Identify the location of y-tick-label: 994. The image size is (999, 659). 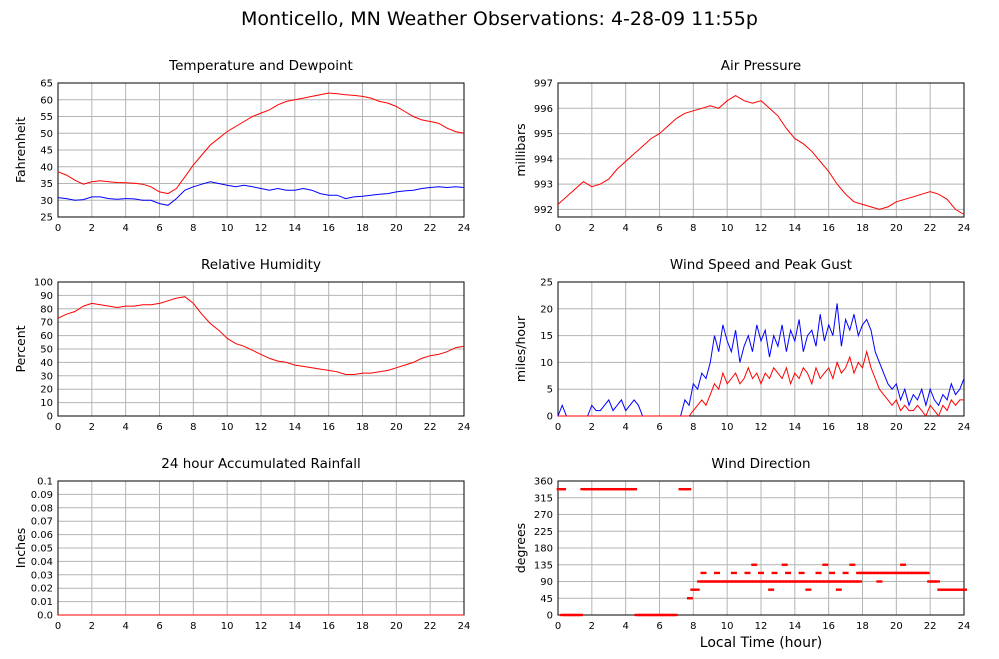
(543, 159).